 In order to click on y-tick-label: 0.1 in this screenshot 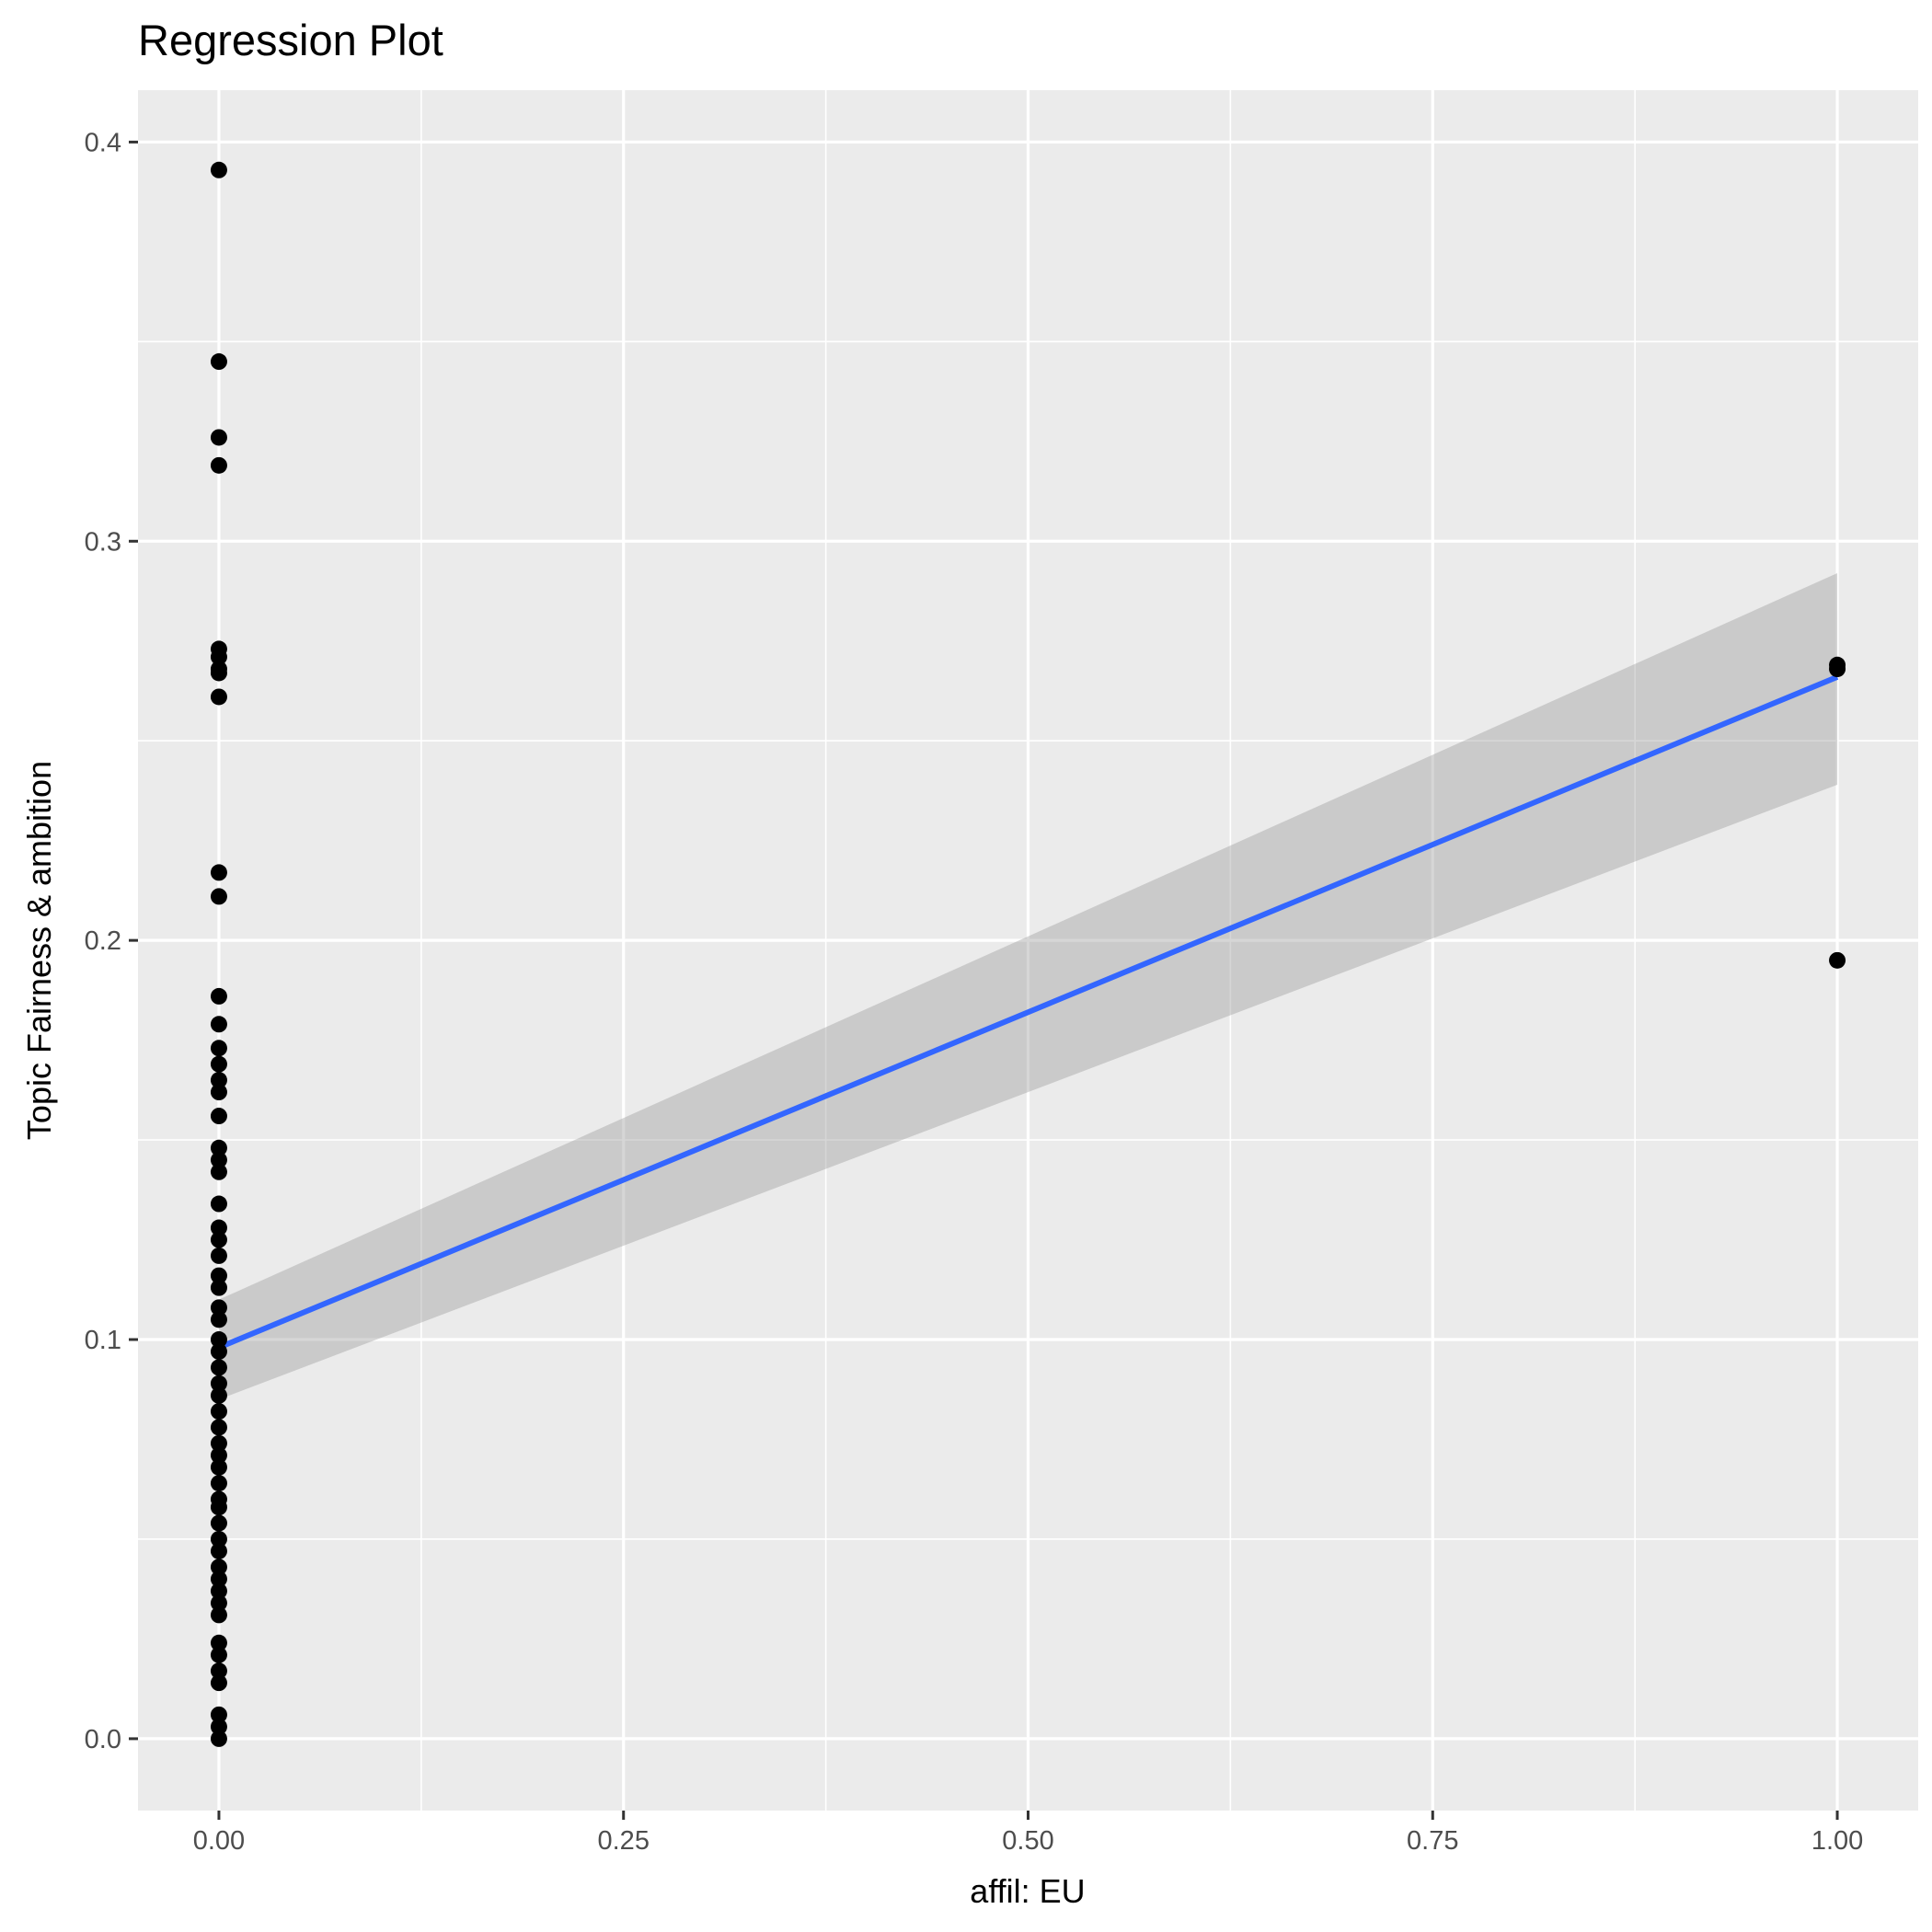, I will do `click(103, 1340)`.